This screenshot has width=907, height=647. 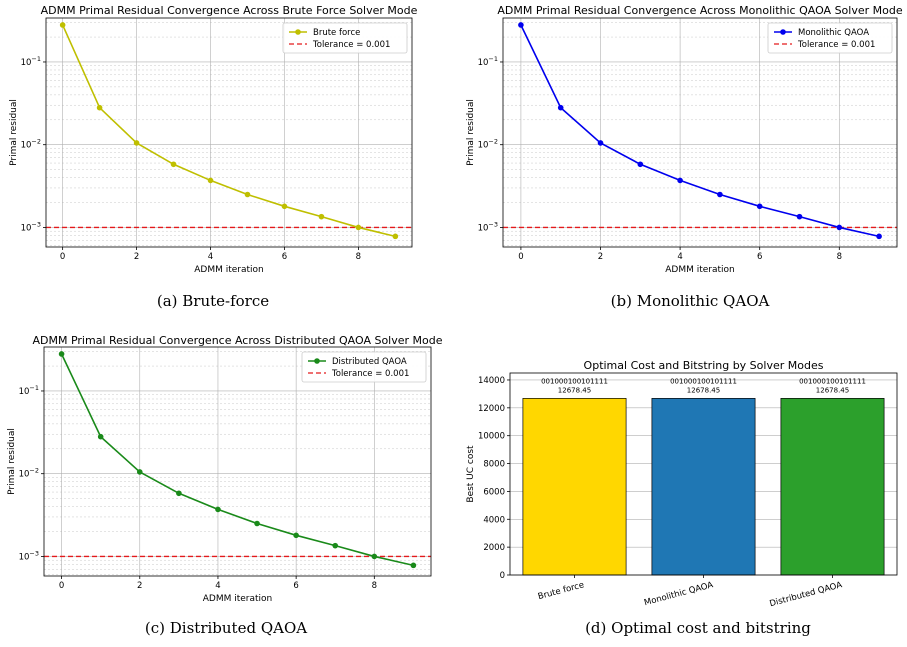 What do you see at coordinates (806, 594) in the screenshot?
I see `x-tick-label: Distributed QAOA` at bounding box center [806, 594].